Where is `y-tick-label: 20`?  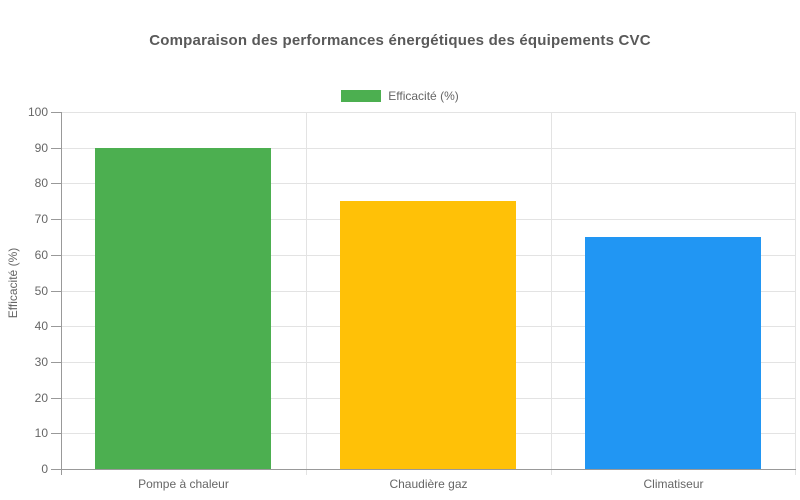 y-tick-label: 20 is located at coordinates (41, 398).